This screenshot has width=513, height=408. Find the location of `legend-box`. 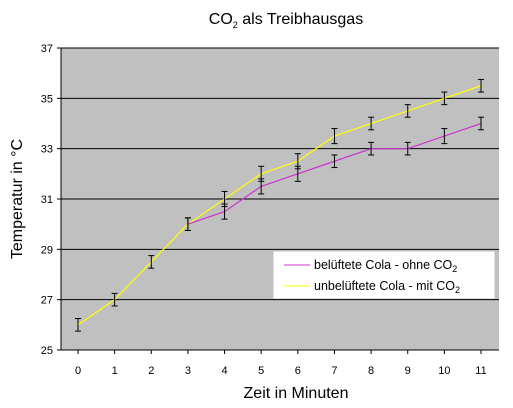

legend-box is located at coordinates (384, 275).